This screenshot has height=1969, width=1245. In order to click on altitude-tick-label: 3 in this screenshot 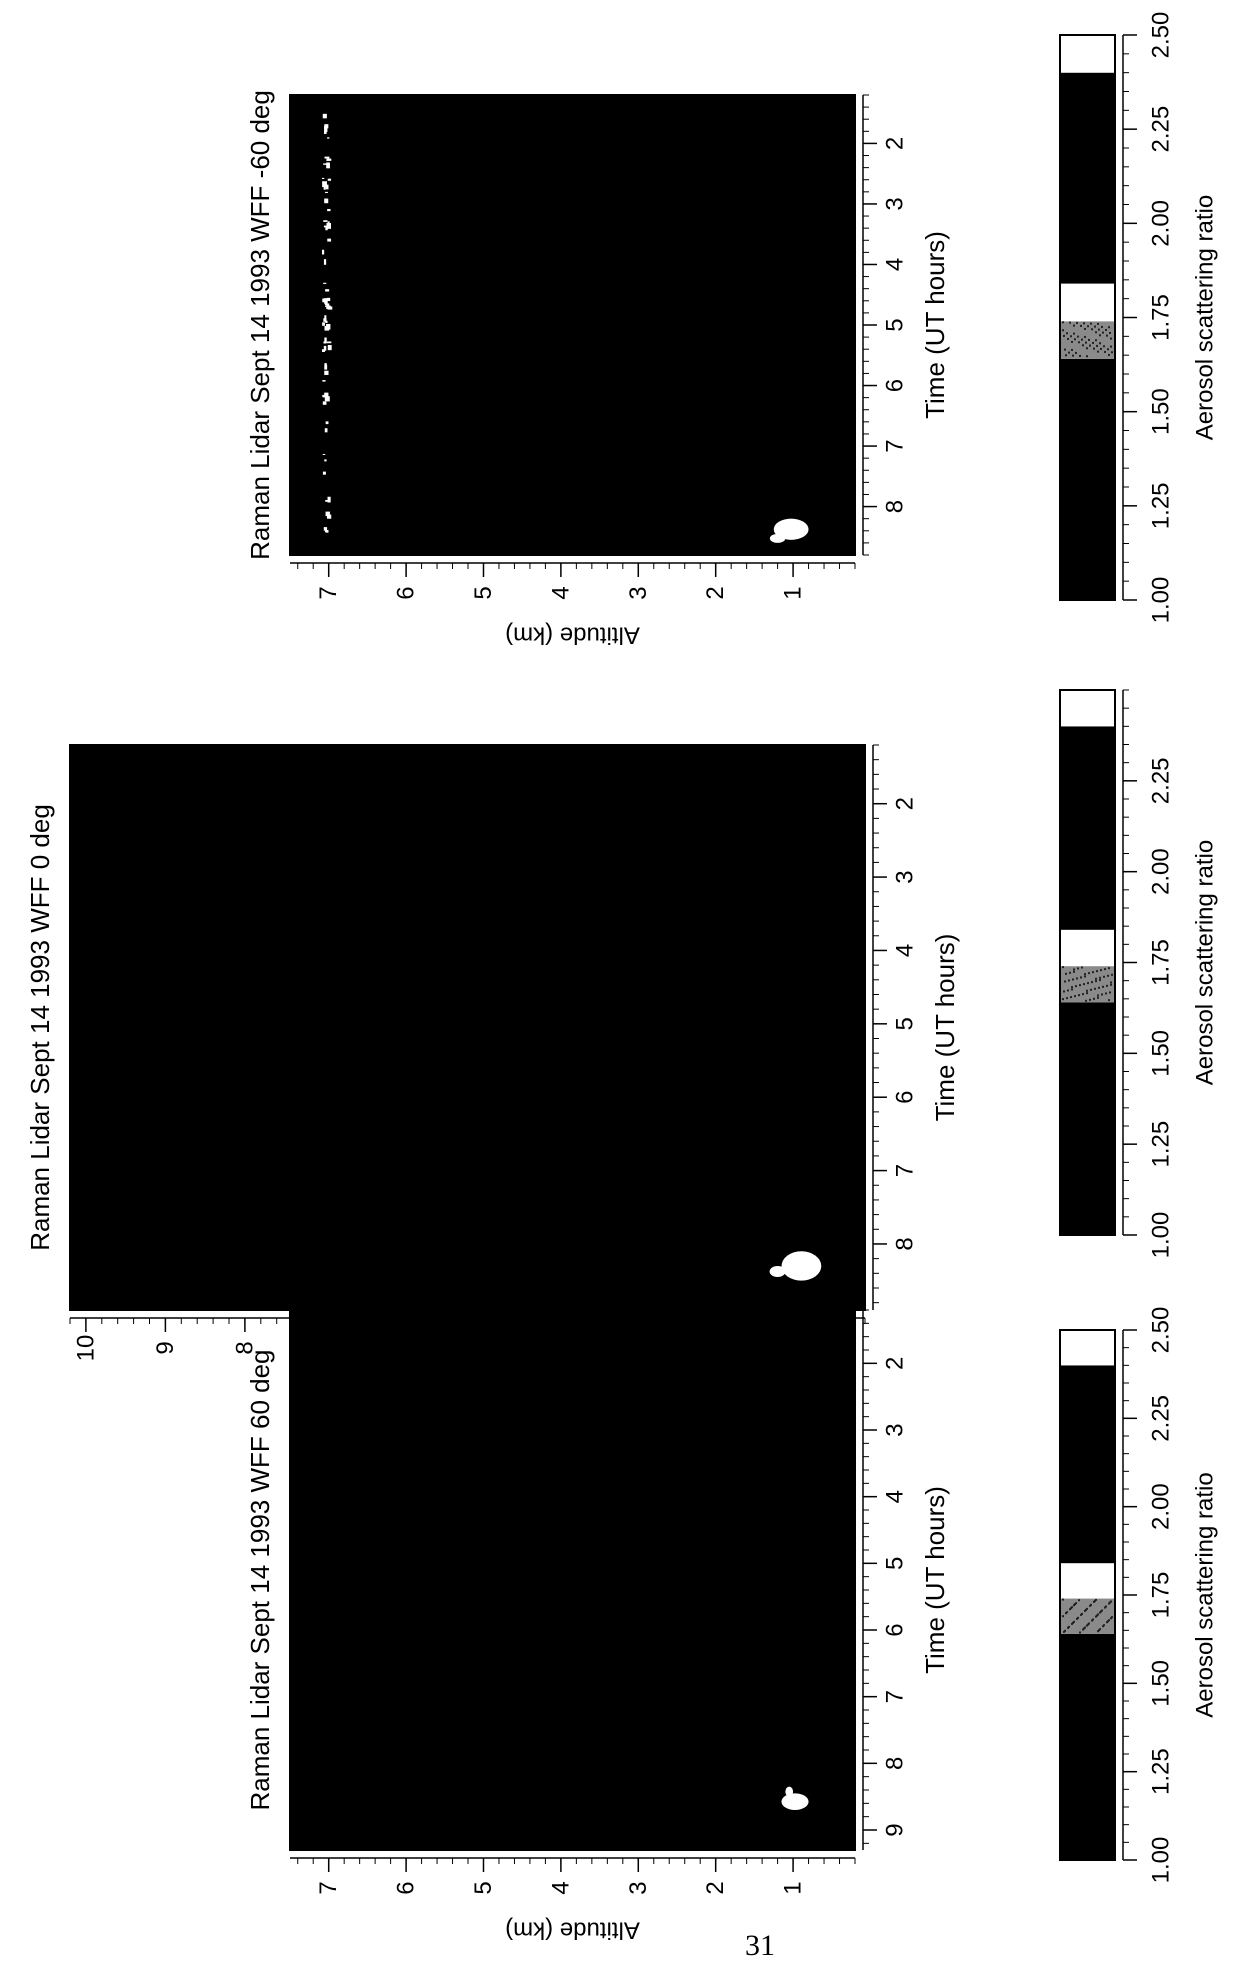, I will do `click(638, 1887)`.